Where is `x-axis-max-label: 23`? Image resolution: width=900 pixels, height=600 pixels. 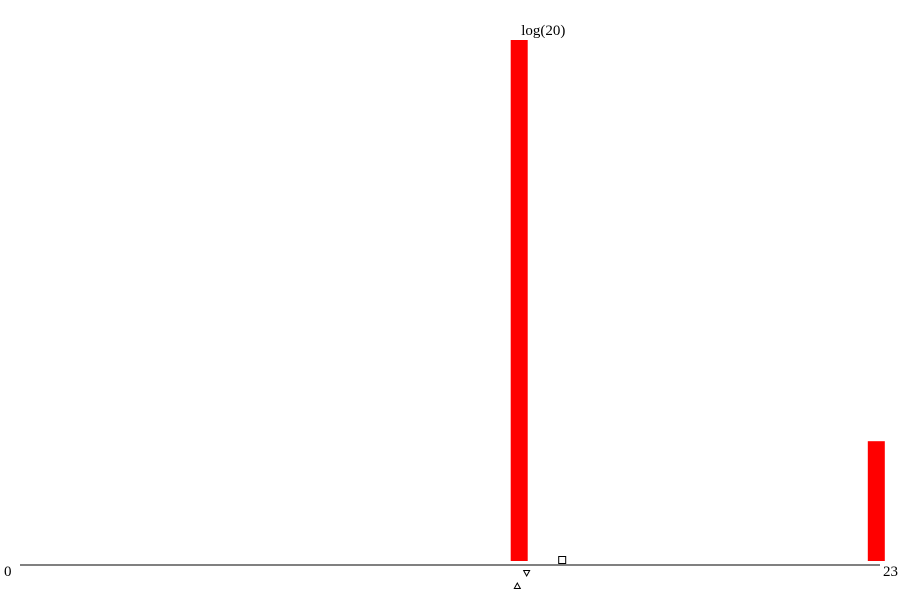
x-axis-max-label: 23 is located at coordinates (890, 572).